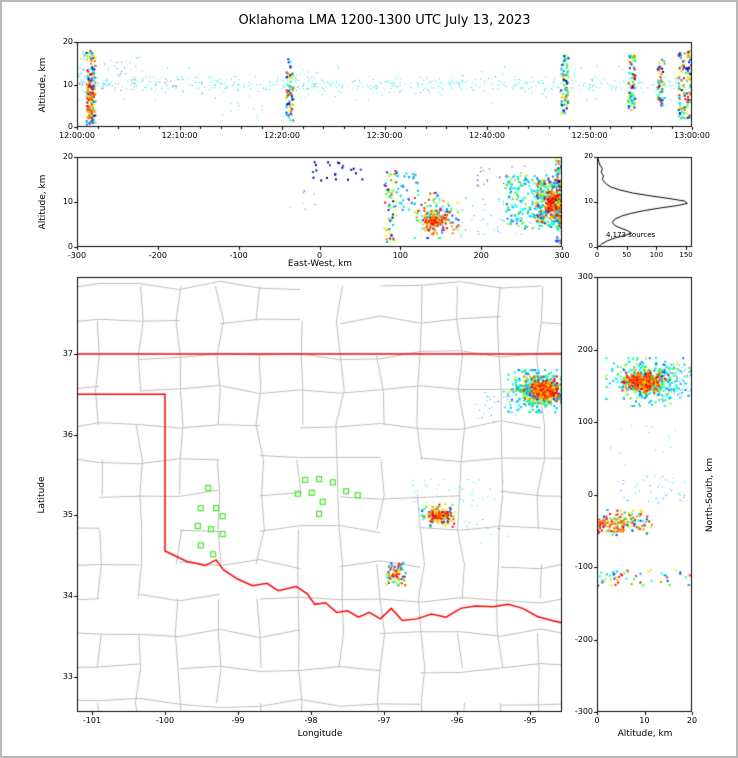 The height and width of the screenshot is (758, 738). Describe the element at coordinates (384, 720) in the screenshot. I see `plan-view-x-tick-label: -97` at that location.